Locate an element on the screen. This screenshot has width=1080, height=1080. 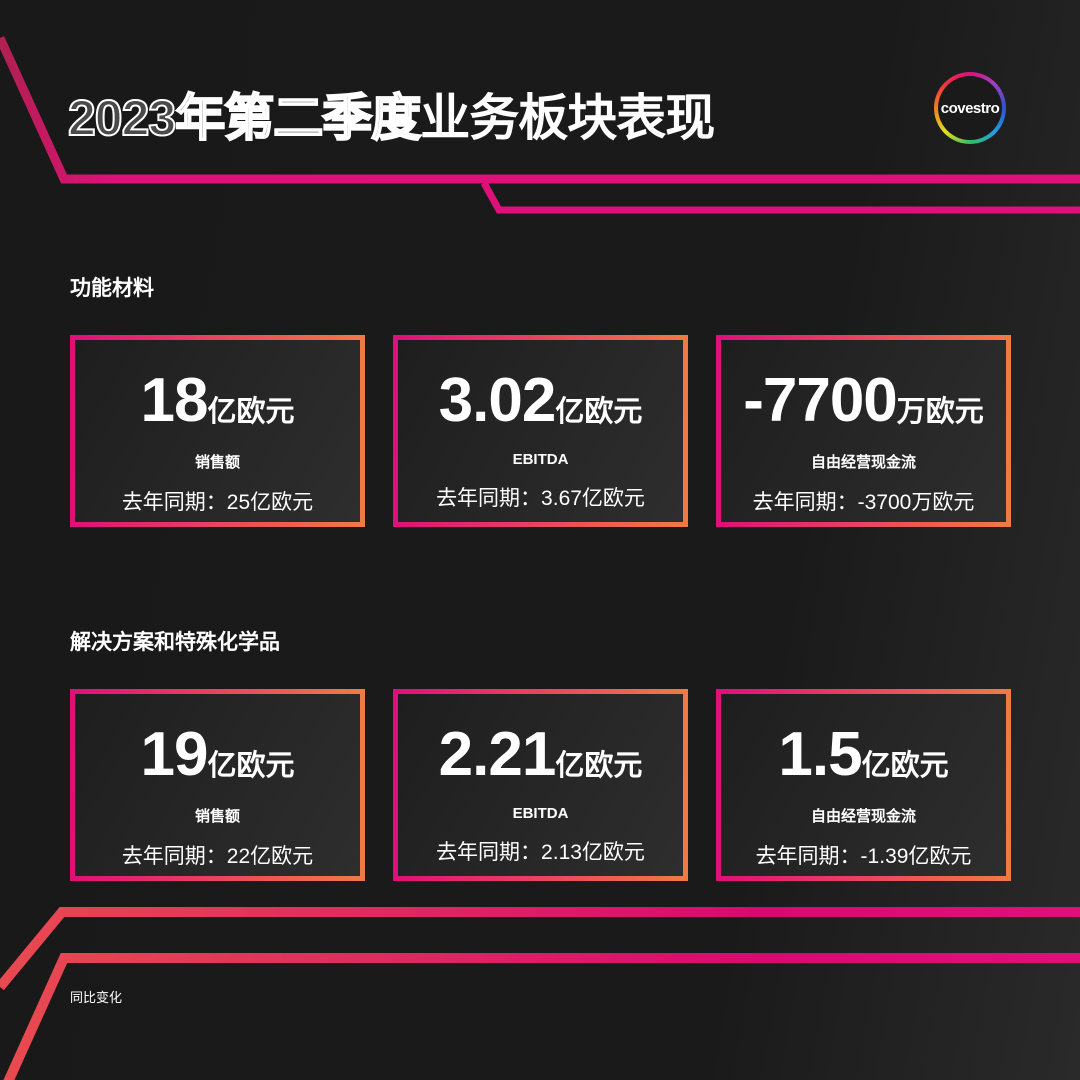
header-line-top is located at coordinates (540, 110).